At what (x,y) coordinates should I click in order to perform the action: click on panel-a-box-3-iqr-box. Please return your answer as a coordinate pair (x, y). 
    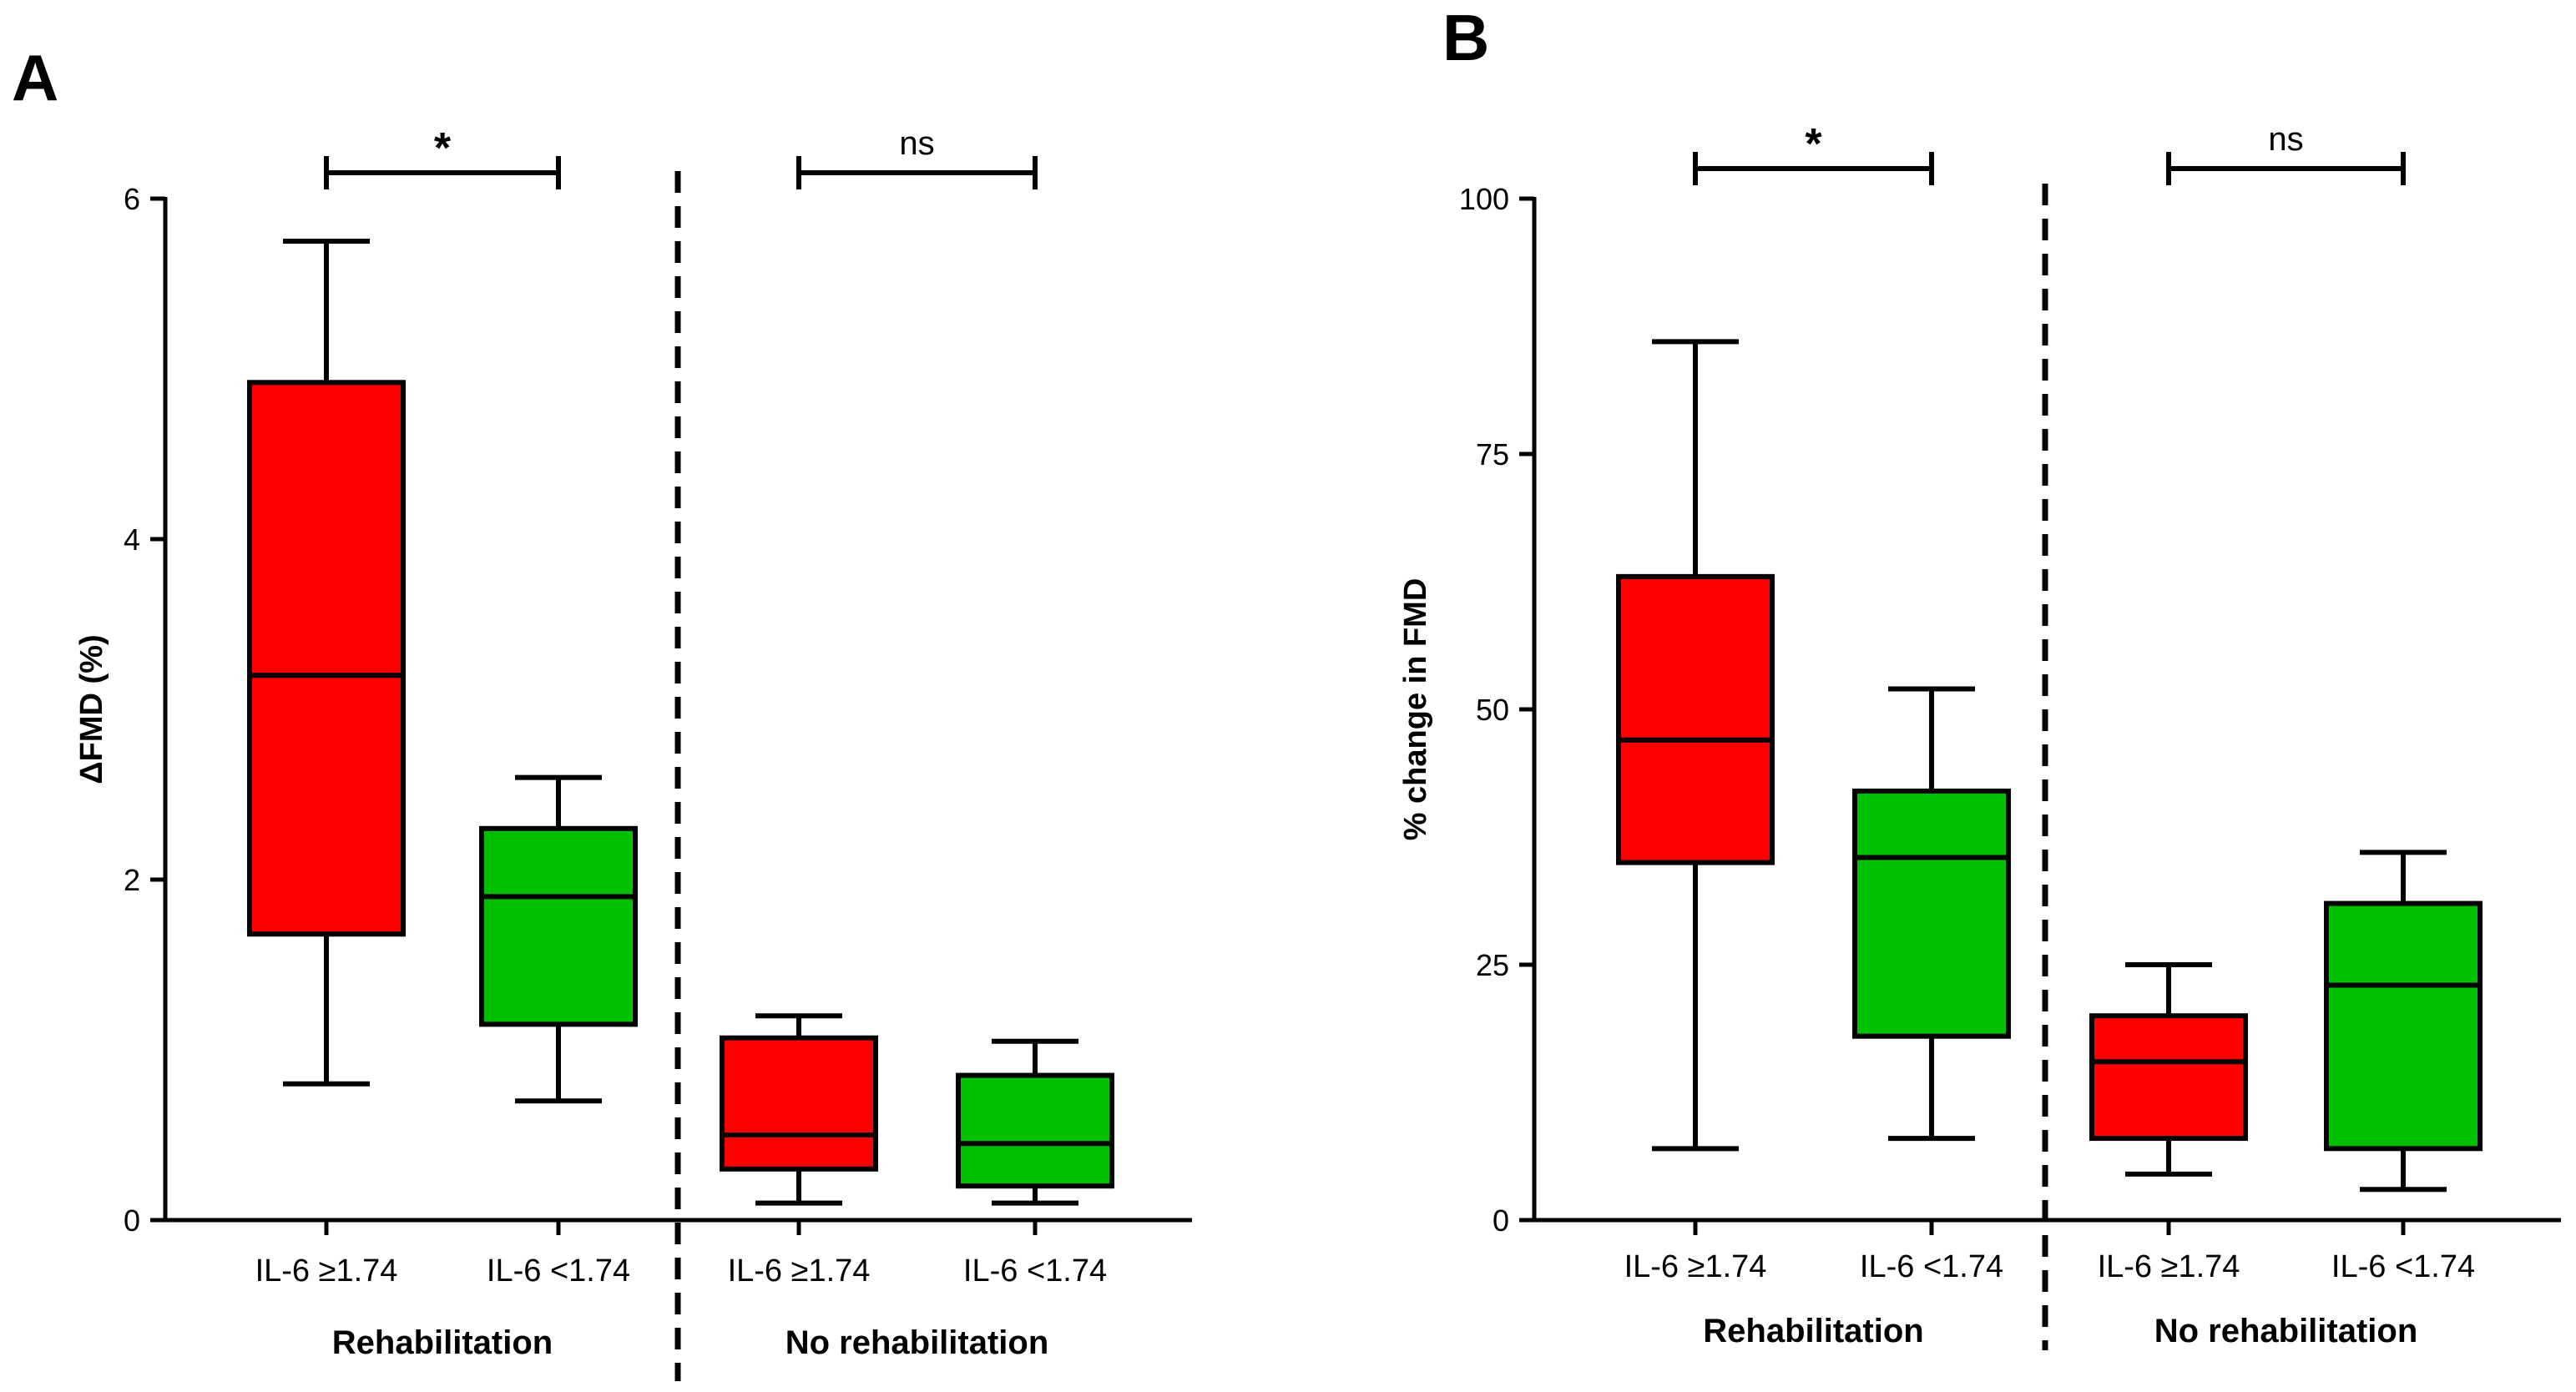
    Looking at the image, I should click on (799, 1103).